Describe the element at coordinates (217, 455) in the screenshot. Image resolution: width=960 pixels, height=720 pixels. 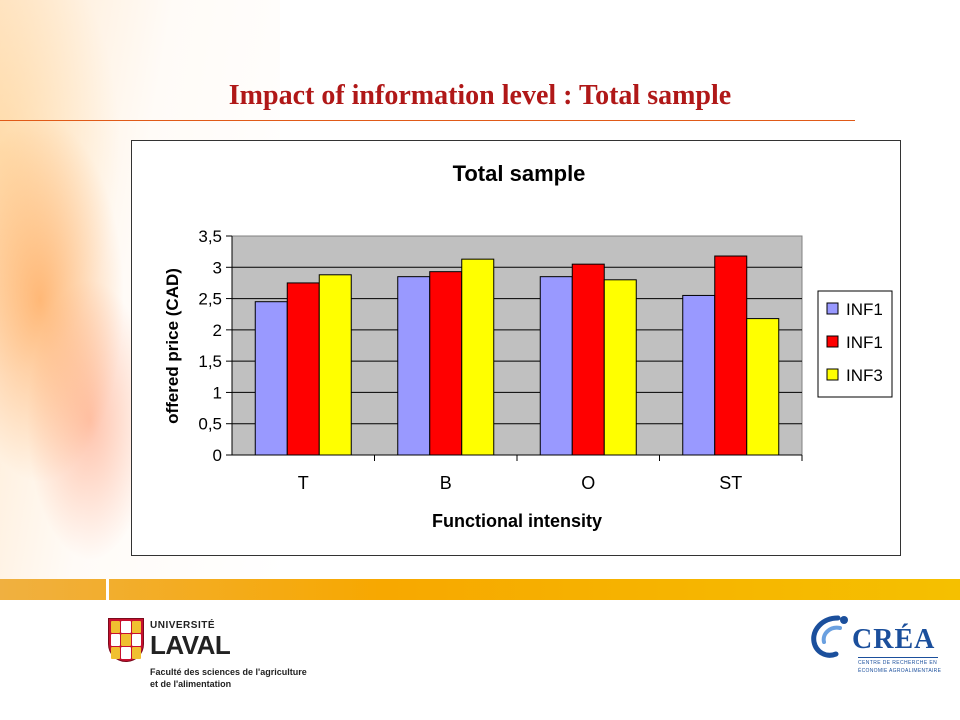
I see `y-tick-label: 0` at that location.